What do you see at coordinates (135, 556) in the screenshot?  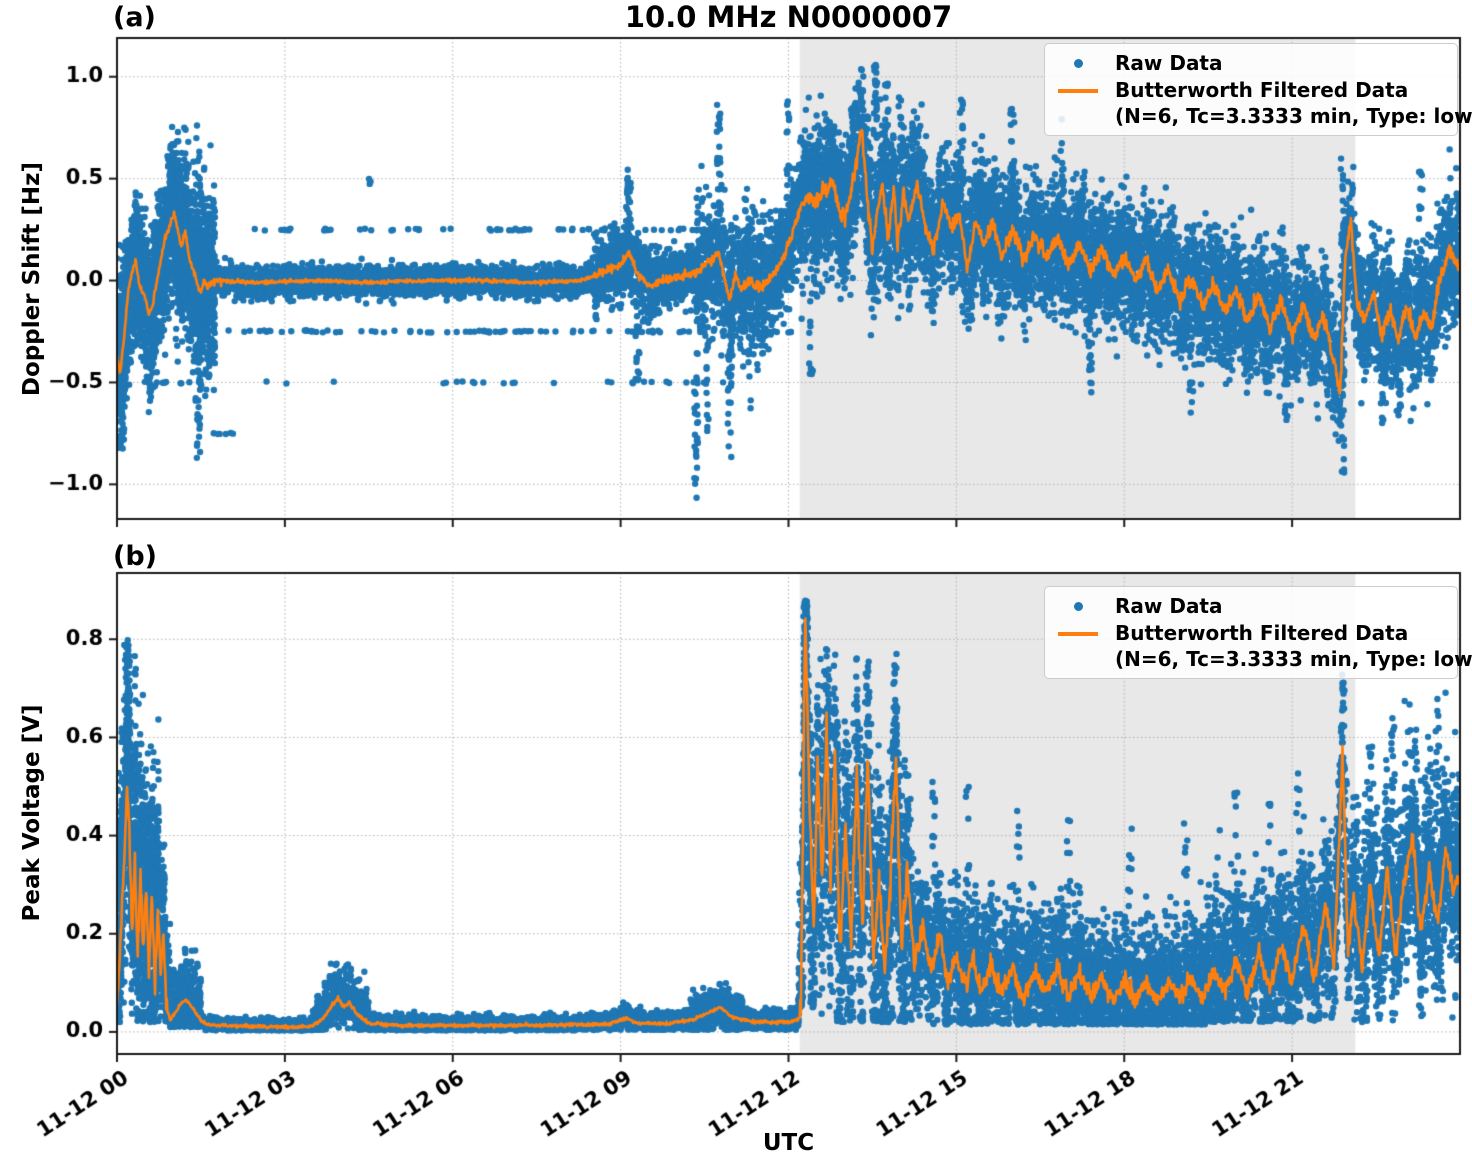 I see `panel-b-label: (b)` at bounding box center [135, 556].